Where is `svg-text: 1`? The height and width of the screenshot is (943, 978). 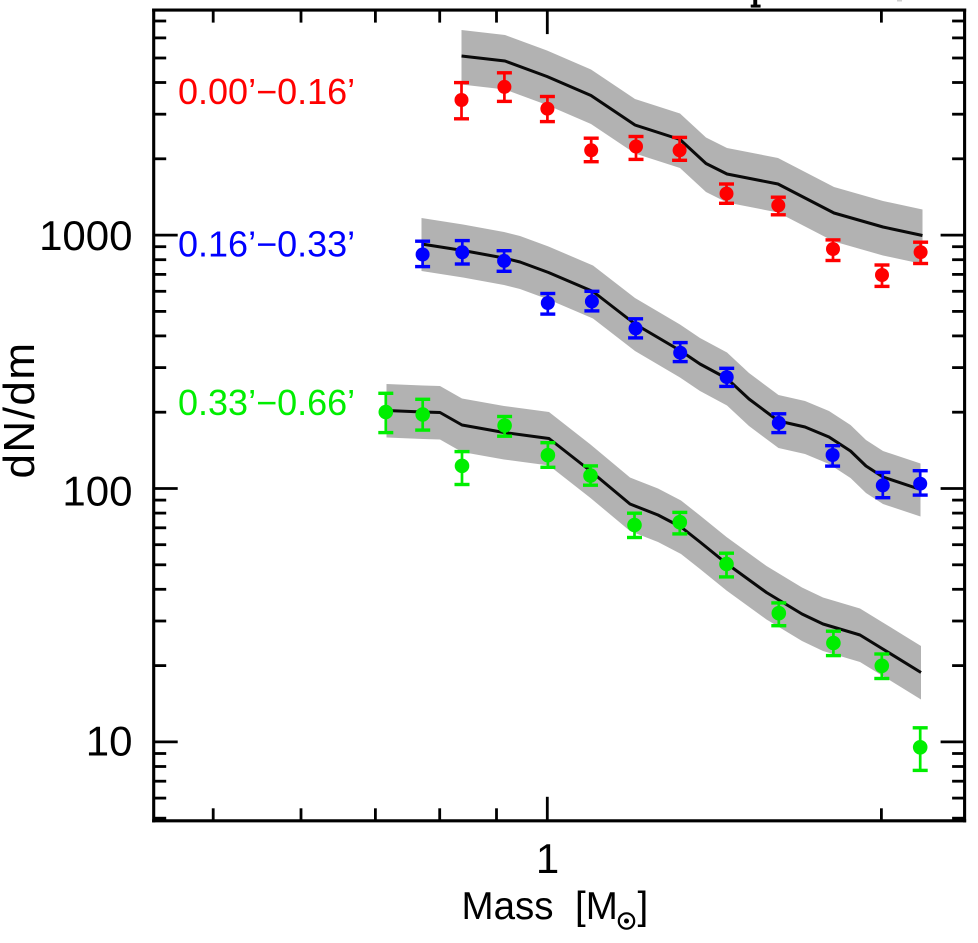 svg-text: 1 is located at coordinates (547, 858).